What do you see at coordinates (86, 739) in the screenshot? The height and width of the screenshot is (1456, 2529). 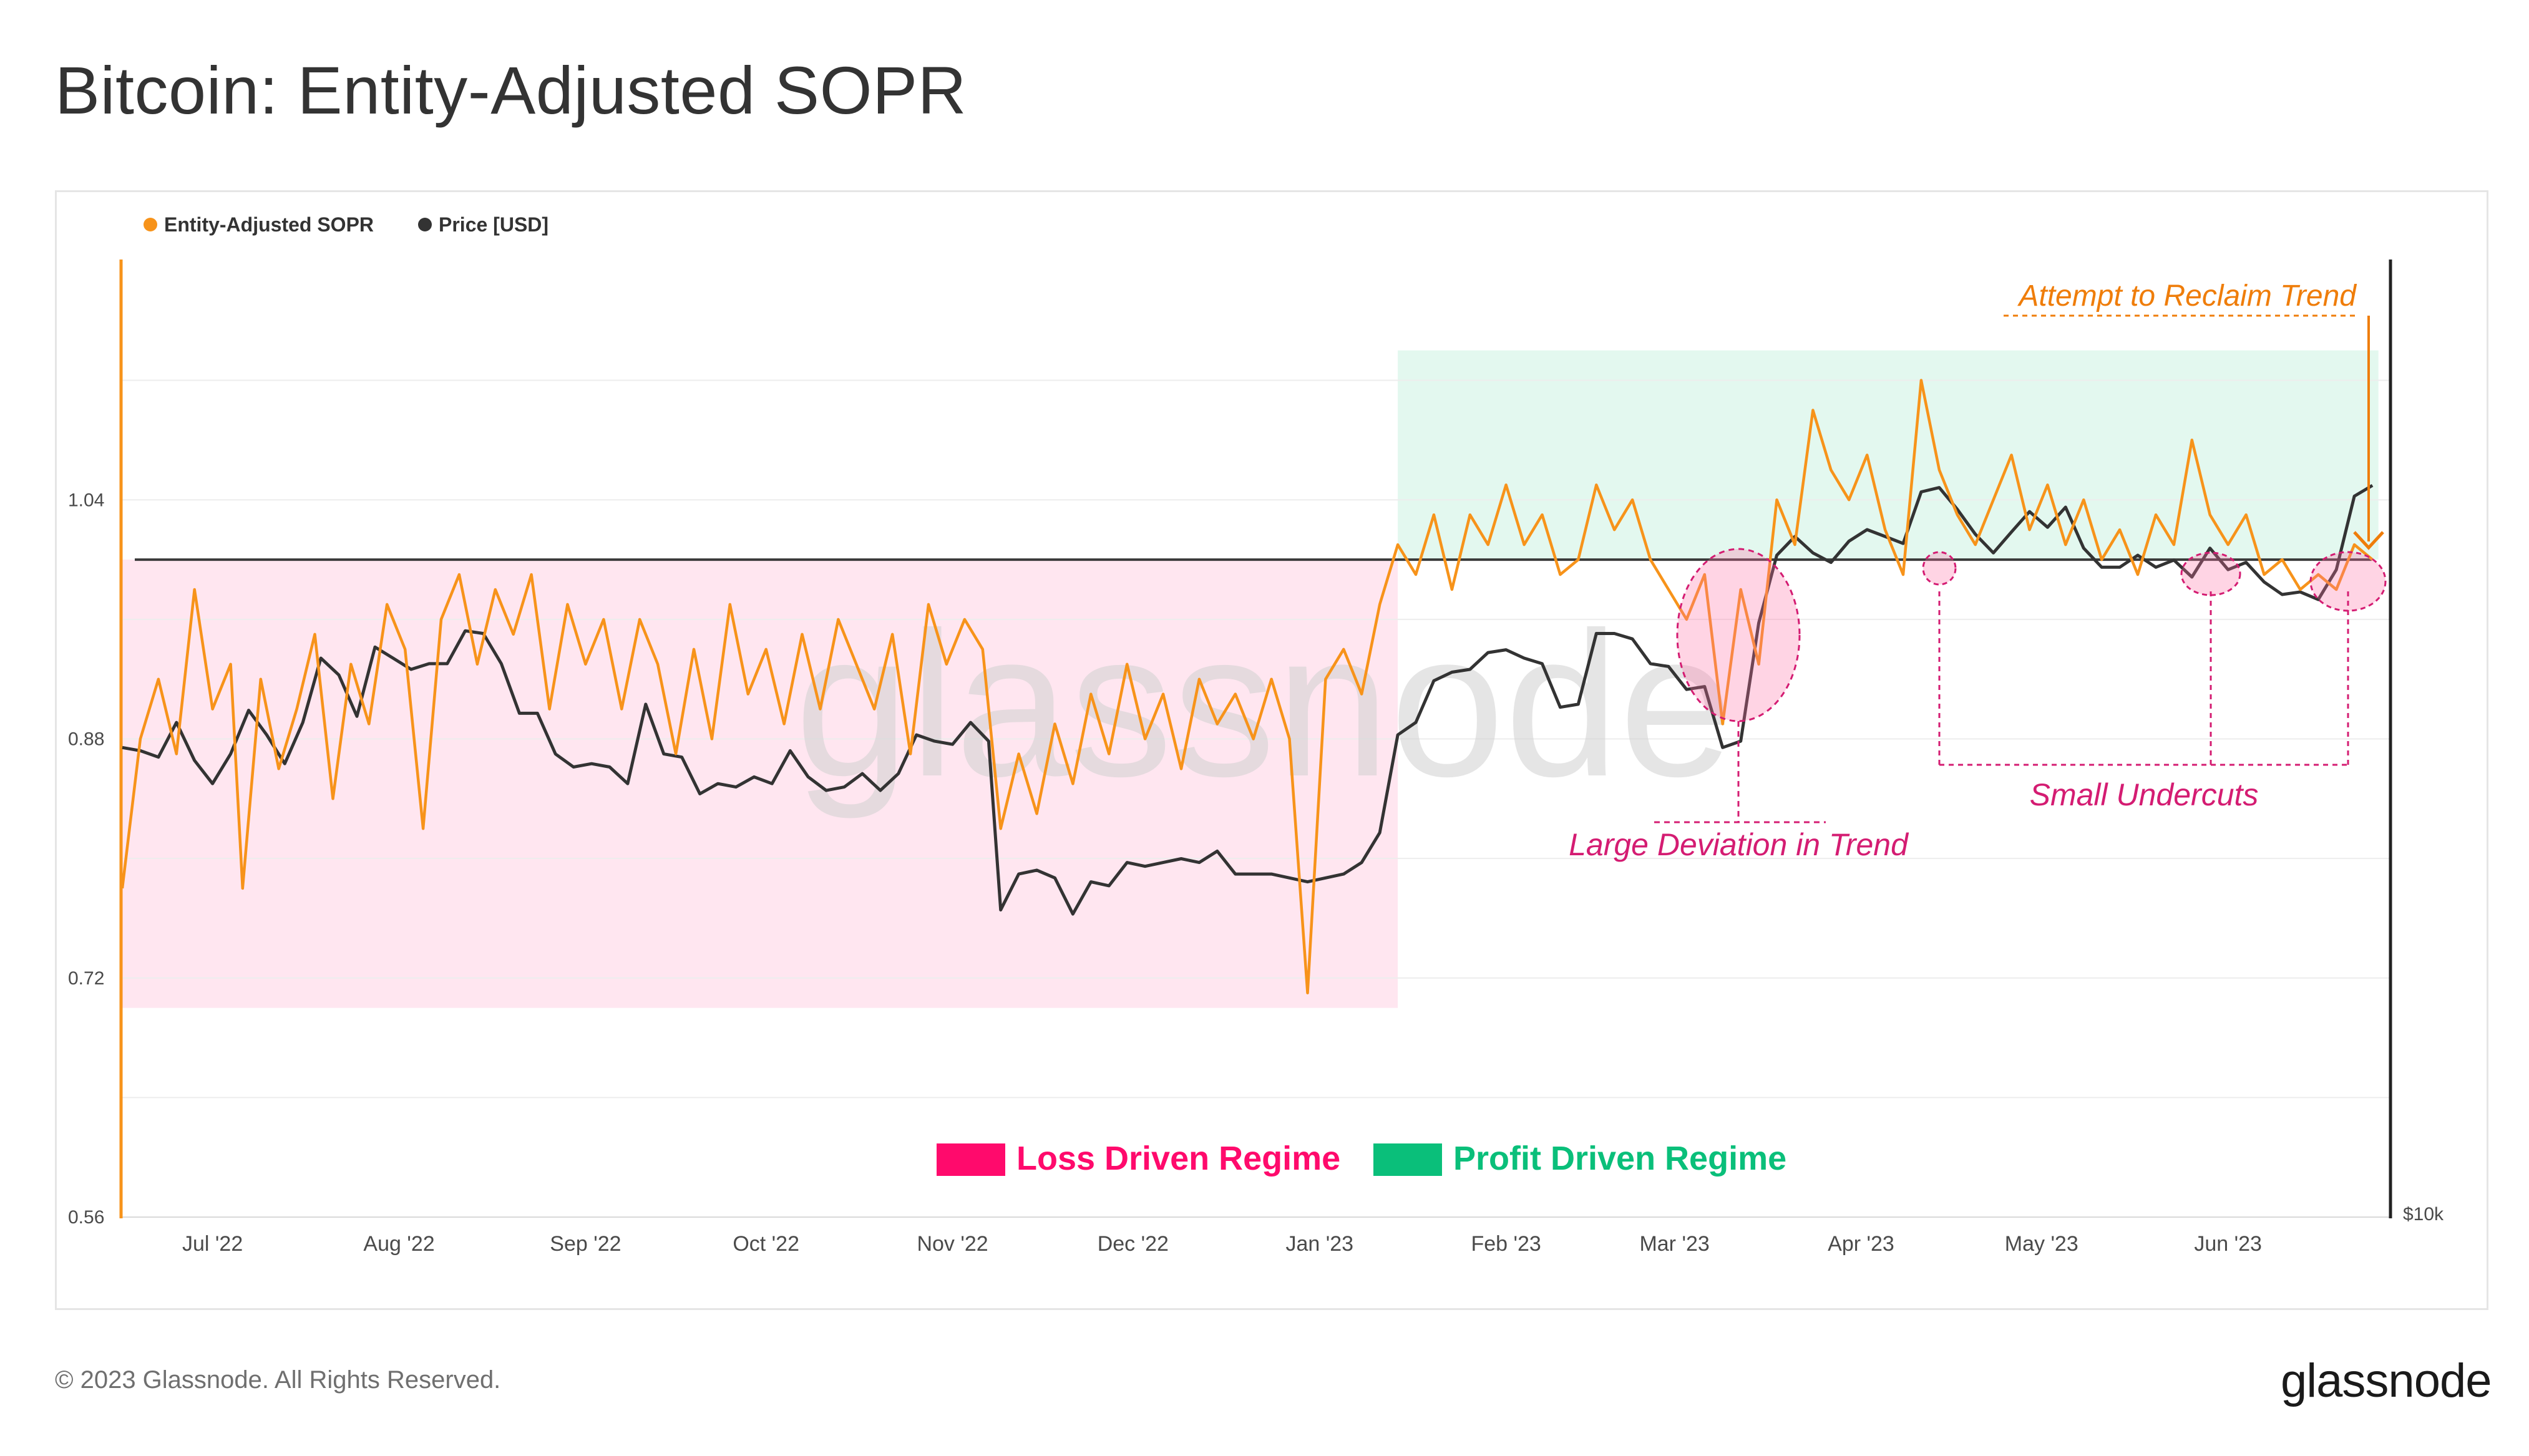 I see `y-tick-label: 0.88` at bounding box center [86, 739].